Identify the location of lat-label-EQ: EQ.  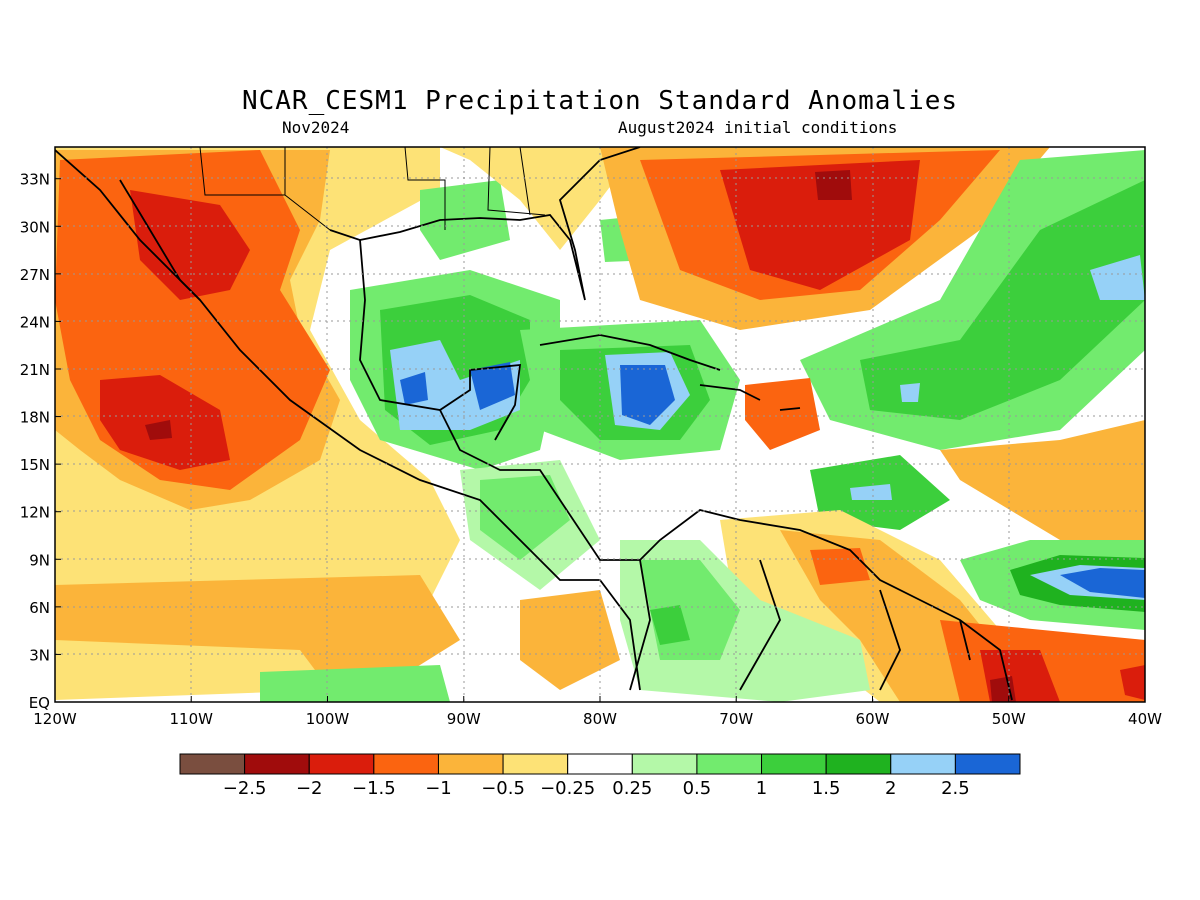
(39, 703).